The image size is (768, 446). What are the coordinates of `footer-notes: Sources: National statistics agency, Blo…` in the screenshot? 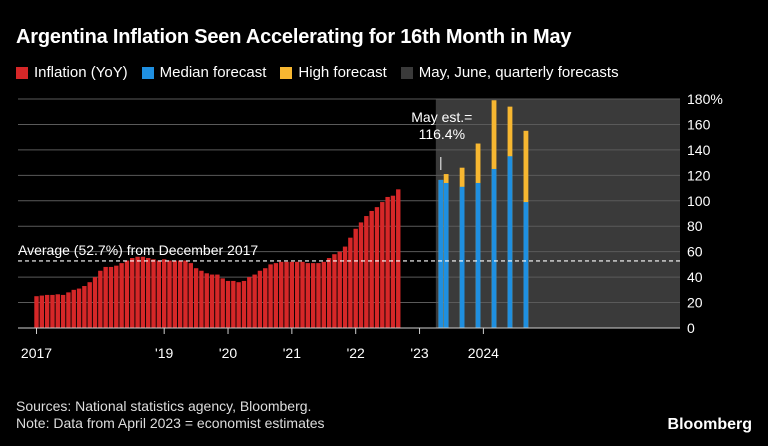 It's located at (170, 415).